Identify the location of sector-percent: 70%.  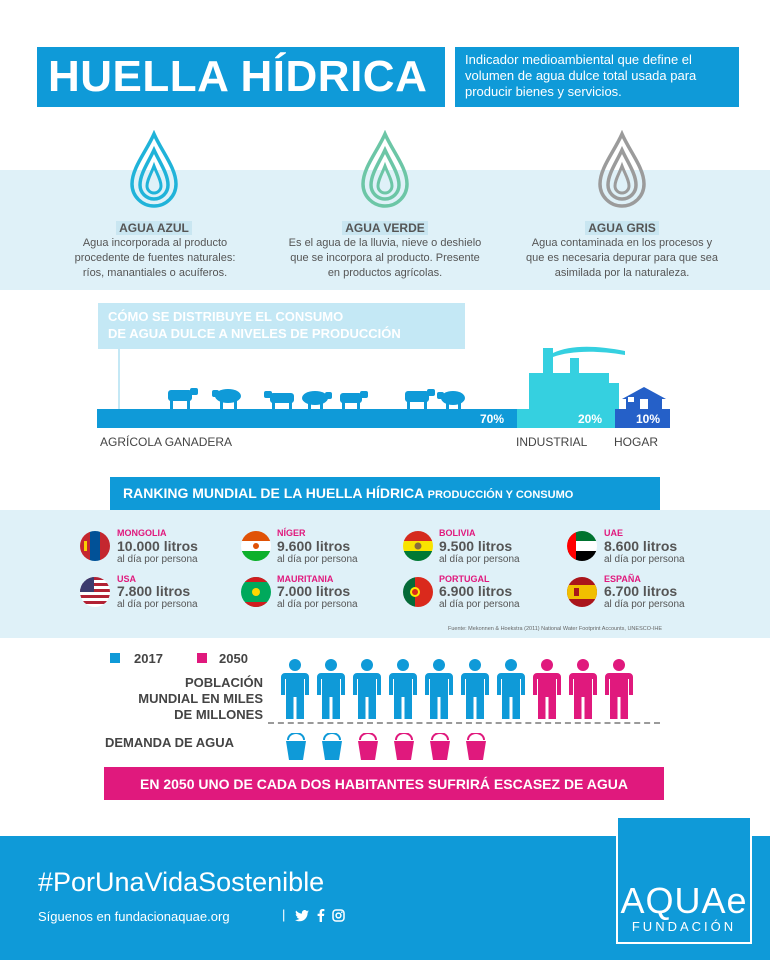
(492, 419).